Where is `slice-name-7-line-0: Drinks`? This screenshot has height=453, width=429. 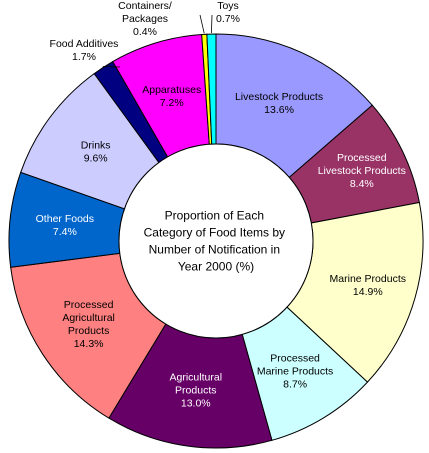
slice-name-7-line-0: Drinks is located at coordinates (96, 146).